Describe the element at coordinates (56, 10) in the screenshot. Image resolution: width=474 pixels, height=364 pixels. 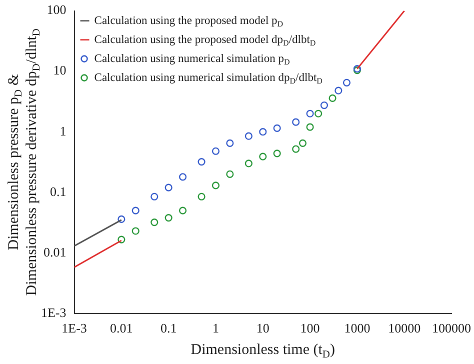
I see `y-tick-label: 100` at that location.